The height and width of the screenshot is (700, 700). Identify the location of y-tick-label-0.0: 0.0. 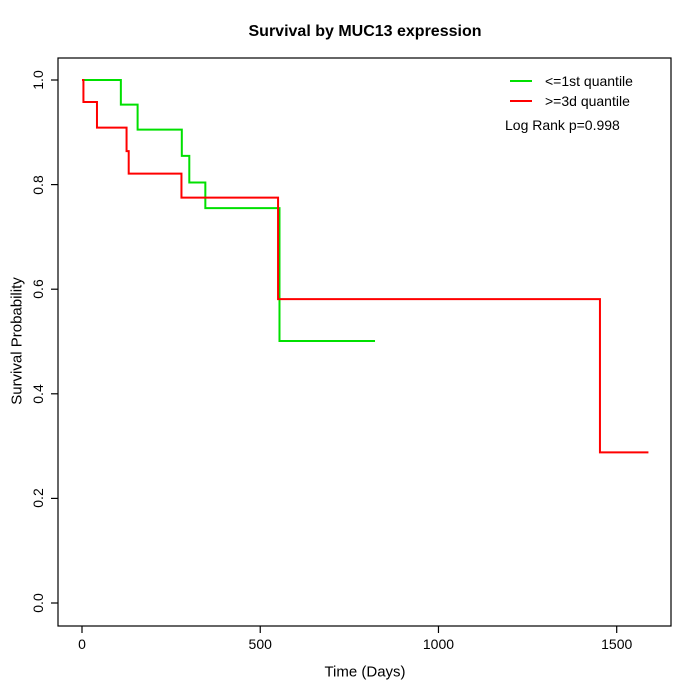
(38, 603).